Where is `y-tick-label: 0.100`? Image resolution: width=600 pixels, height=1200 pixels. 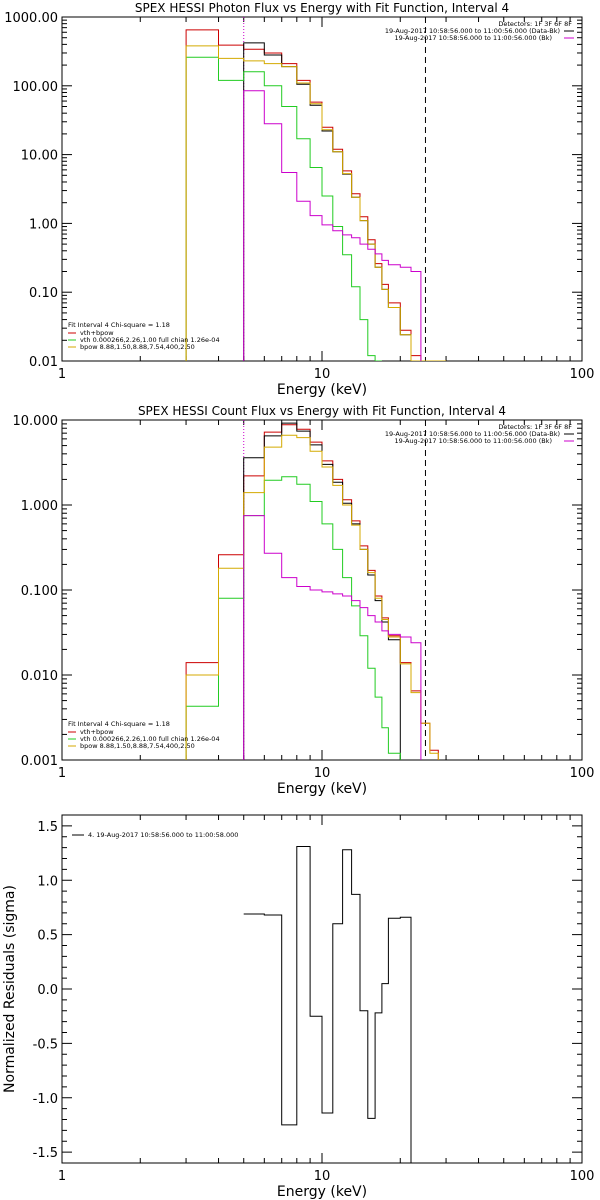
y-tick-label: 0.100 is located at coordinates (39, 591).